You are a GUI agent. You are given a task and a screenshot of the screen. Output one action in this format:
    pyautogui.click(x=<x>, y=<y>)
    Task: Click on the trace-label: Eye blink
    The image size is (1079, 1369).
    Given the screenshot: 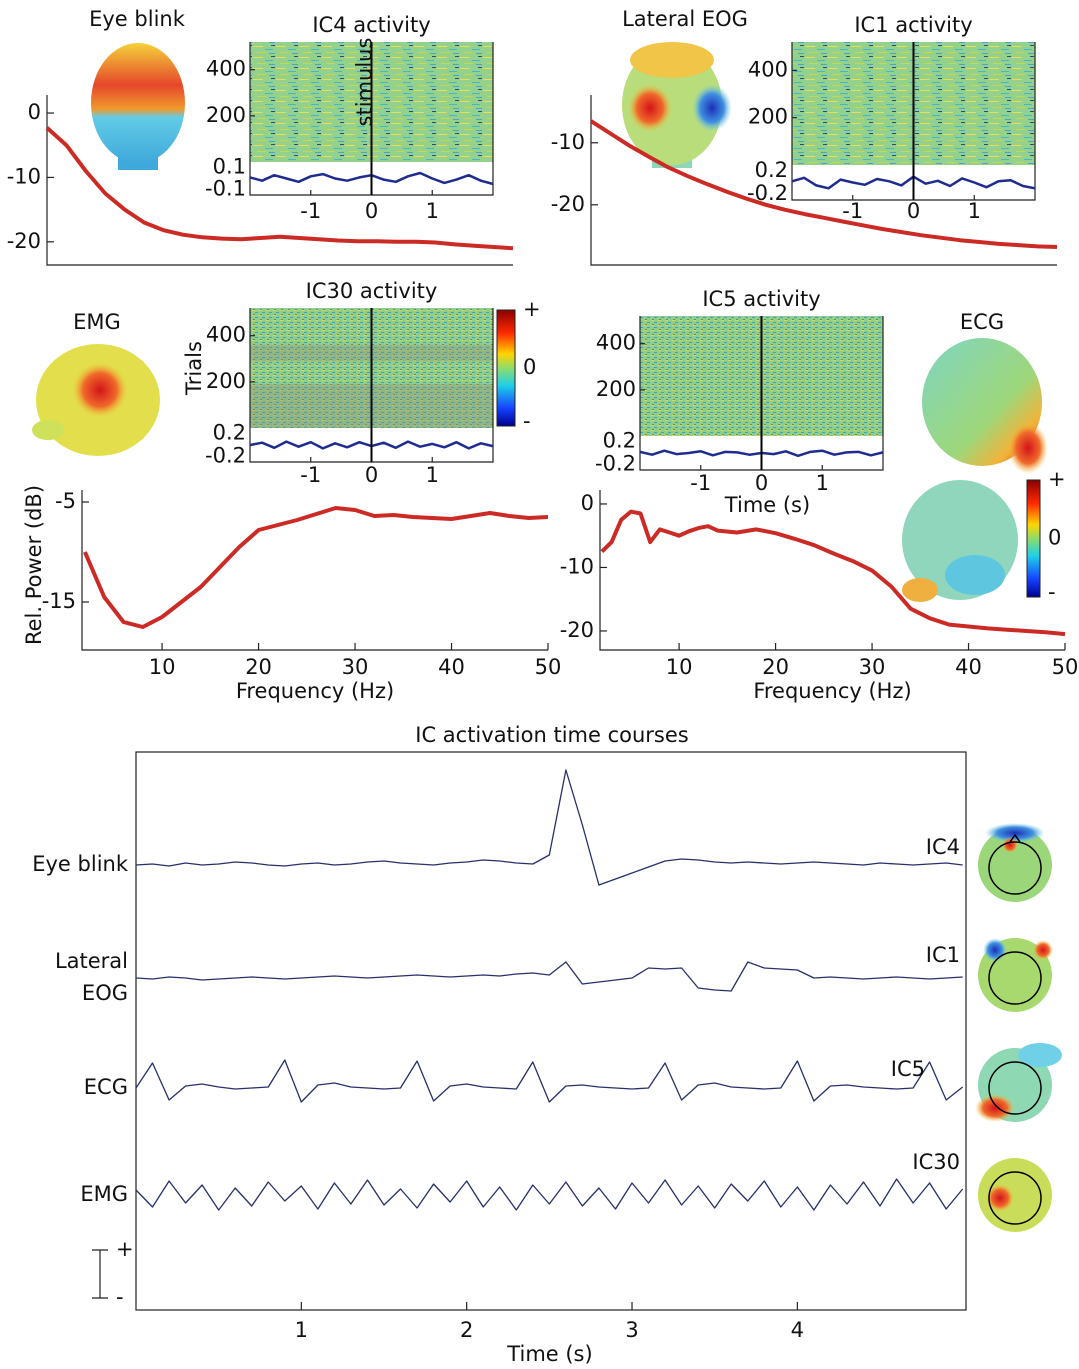 What is the action you would take?
    pyautogui.click(x=80, y=864)
    